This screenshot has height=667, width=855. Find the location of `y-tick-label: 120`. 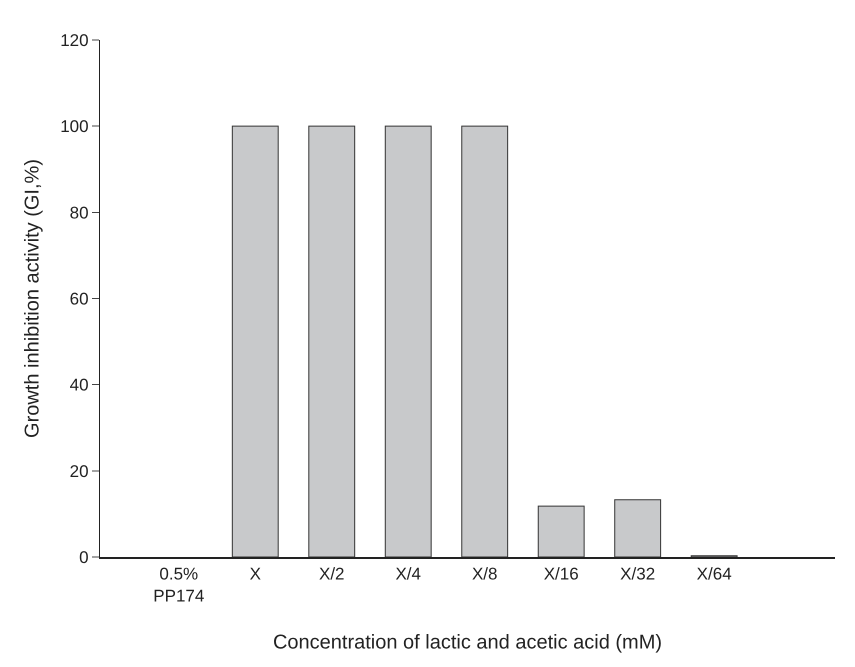

y-tick-label: 120 is located at coordinates (74, 40).